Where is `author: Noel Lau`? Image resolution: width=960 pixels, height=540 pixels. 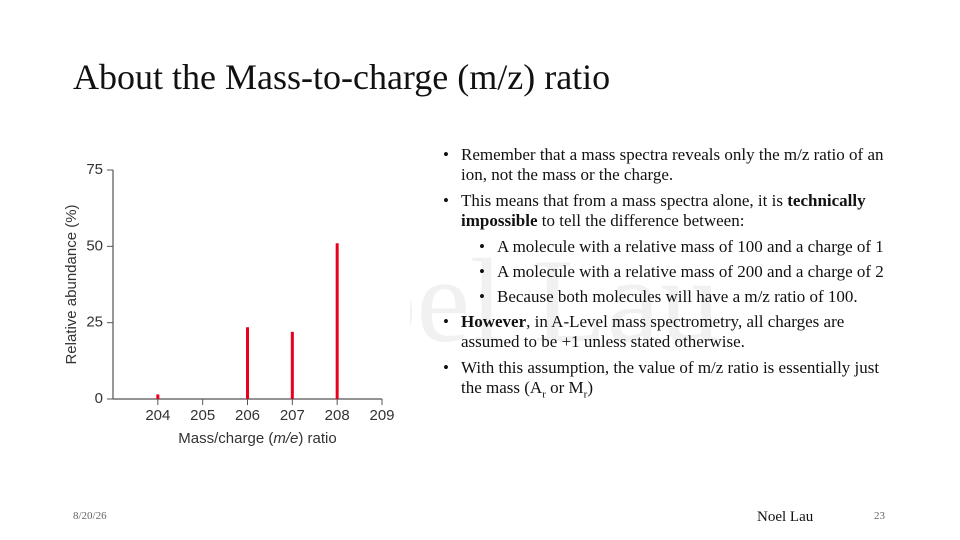
author: Noel Lau is located at coordinates (785, 517).